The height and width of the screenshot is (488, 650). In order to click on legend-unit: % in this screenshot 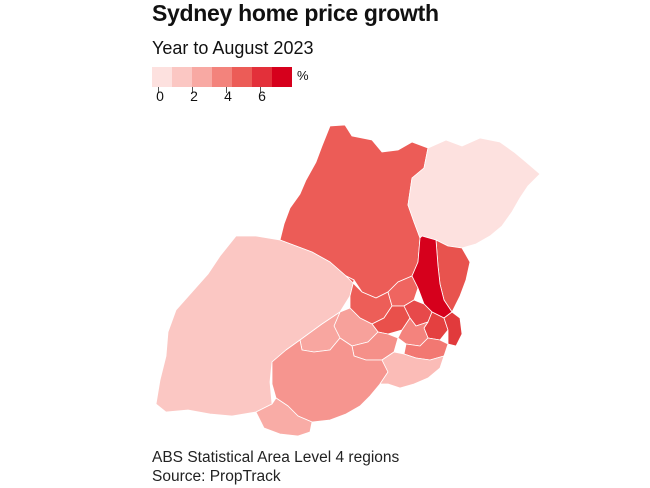, I will do `click(303, 75)`.